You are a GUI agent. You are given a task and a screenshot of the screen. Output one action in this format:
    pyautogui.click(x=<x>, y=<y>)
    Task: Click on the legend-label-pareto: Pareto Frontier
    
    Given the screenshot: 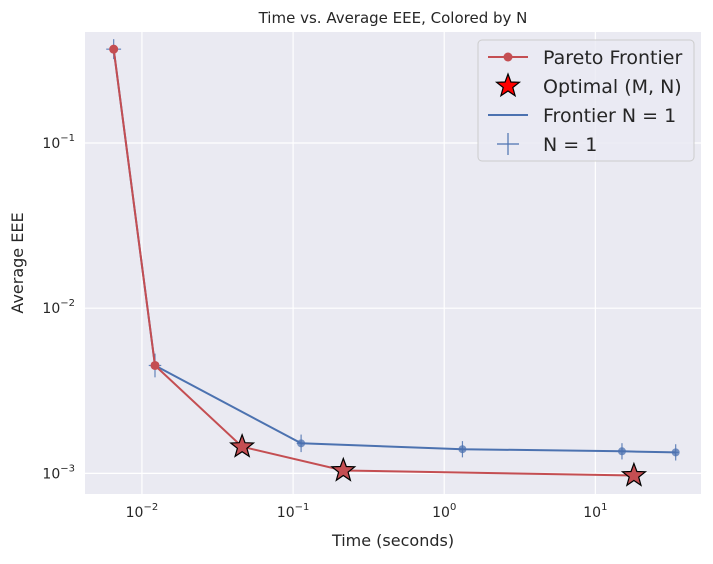 What is the action you would take?
    pyautogui.click(x=612, y=58)
    